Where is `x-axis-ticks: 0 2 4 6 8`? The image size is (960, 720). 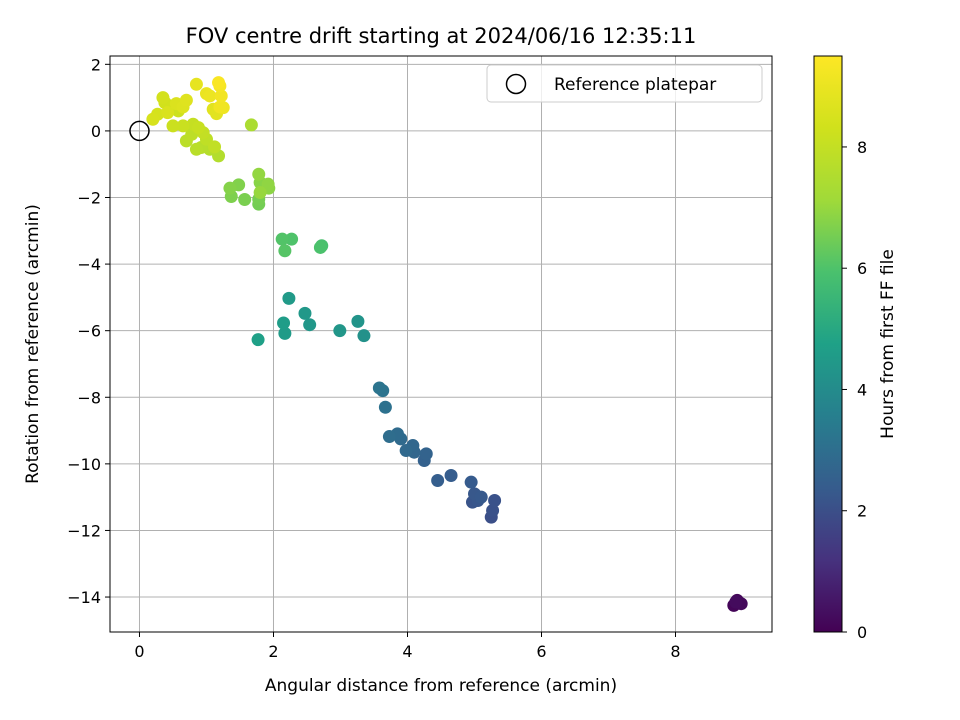
x-axis-ticks: 0 2 4 6 8 is located at coordinates (407, 646).